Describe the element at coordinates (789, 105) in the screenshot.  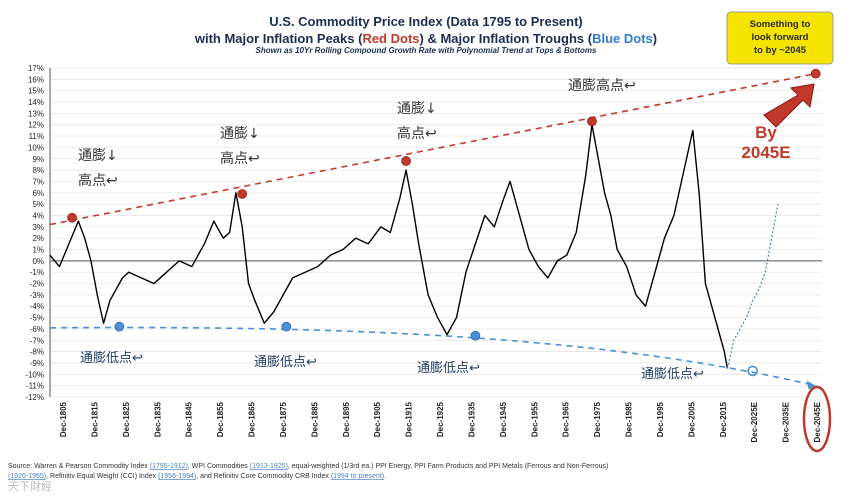
I see `by-2045-arrow` at that location.